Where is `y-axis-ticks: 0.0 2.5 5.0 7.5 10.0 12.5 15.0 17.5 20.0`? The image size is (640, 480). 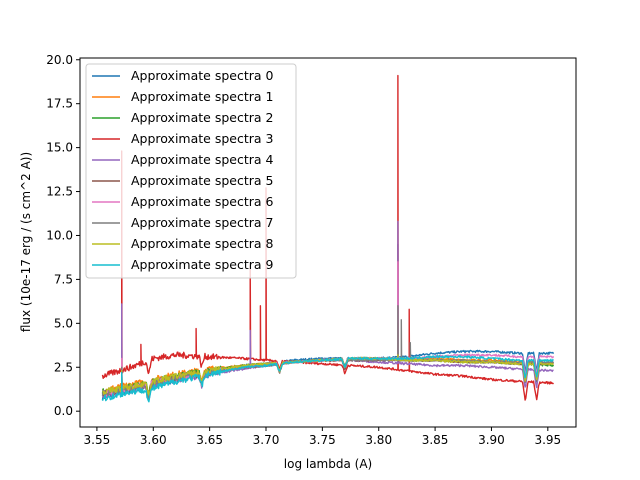
y-axis-ticks: 0.0 2.5 5.0 7.5 10.0 12.5 15.0 17.5 20.0 is located at coordinates (63, 235).